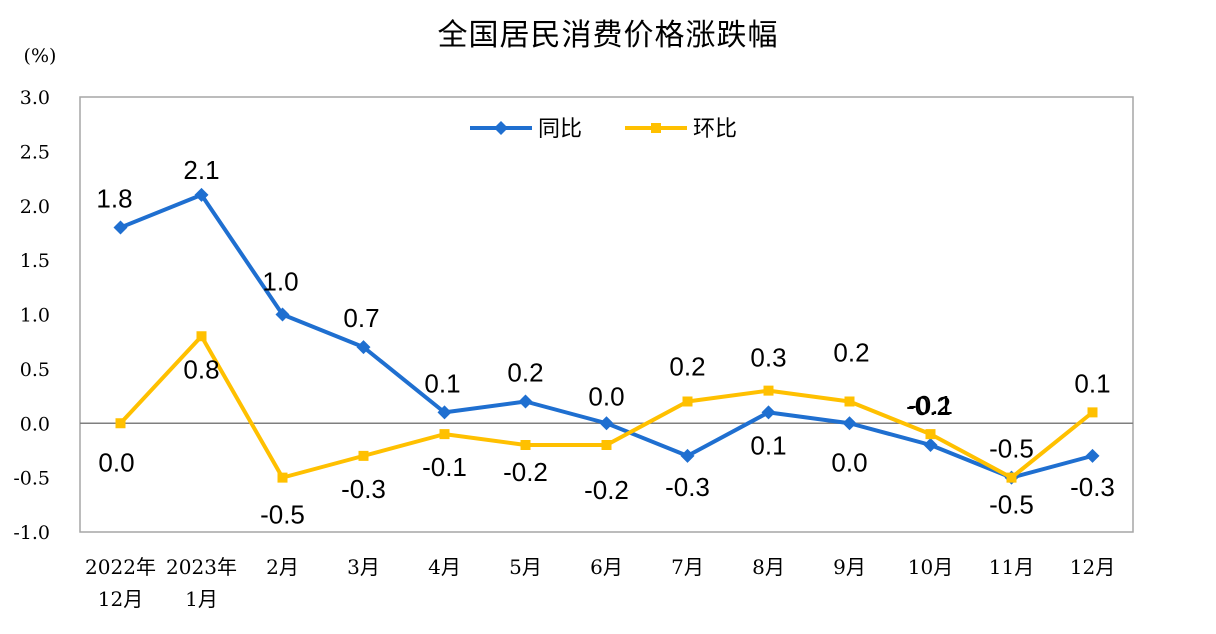  What do you see at coordinates (608, 35) in the screenshot?
I see `chart-title: 全国居民消费价格涨跌幅` at bounding box center [608, 35].